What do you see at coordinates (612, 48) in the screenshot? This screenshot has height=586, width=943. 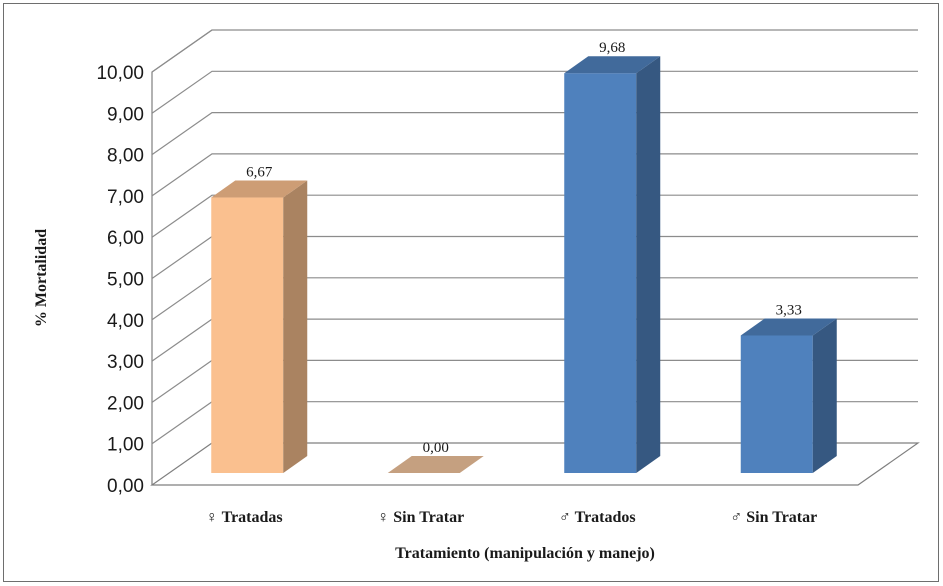 I see `data-label: 9,68` at bounding box center [612, 48].